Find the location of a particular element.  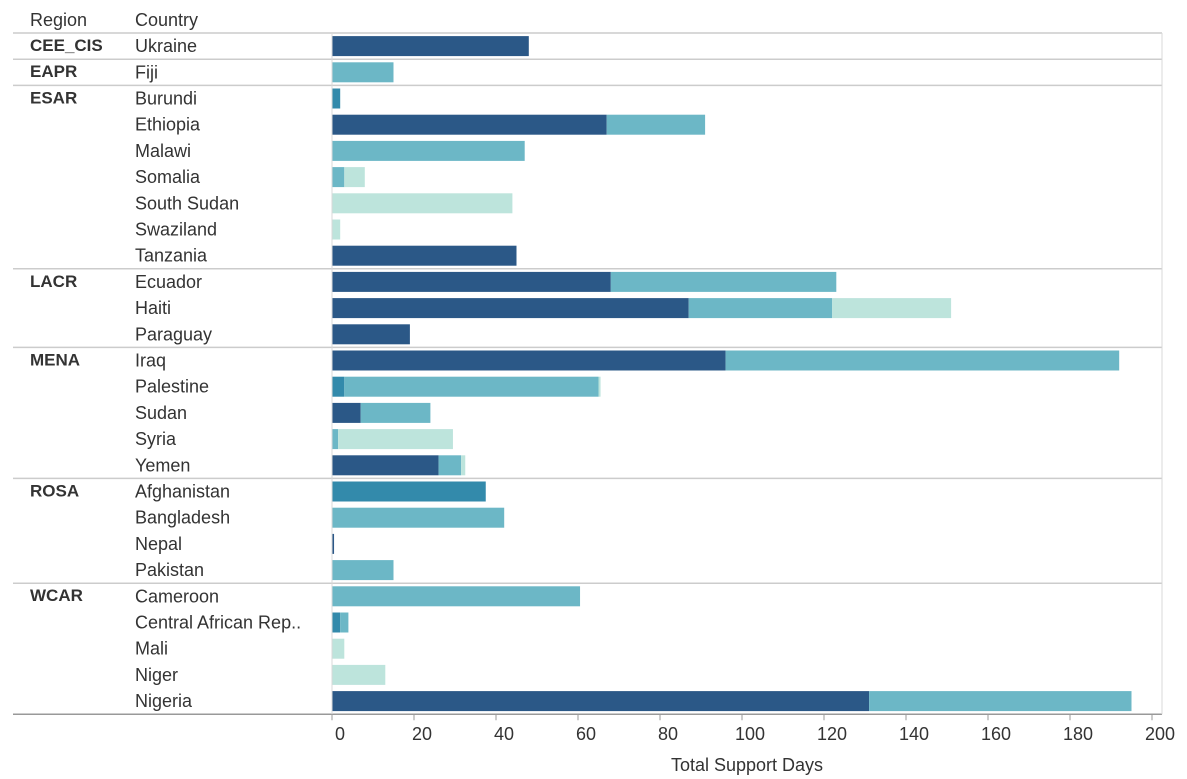

x-tick-label: 60 is located at coordinates (586, 734).